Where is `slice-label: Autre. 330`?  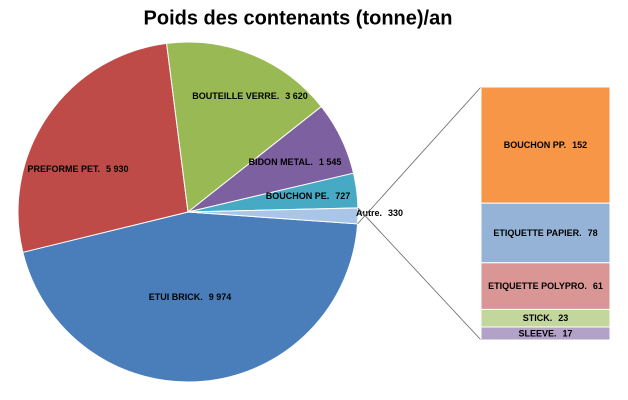 slice-label: Autre. 330 is located at coordinates (379, 213).